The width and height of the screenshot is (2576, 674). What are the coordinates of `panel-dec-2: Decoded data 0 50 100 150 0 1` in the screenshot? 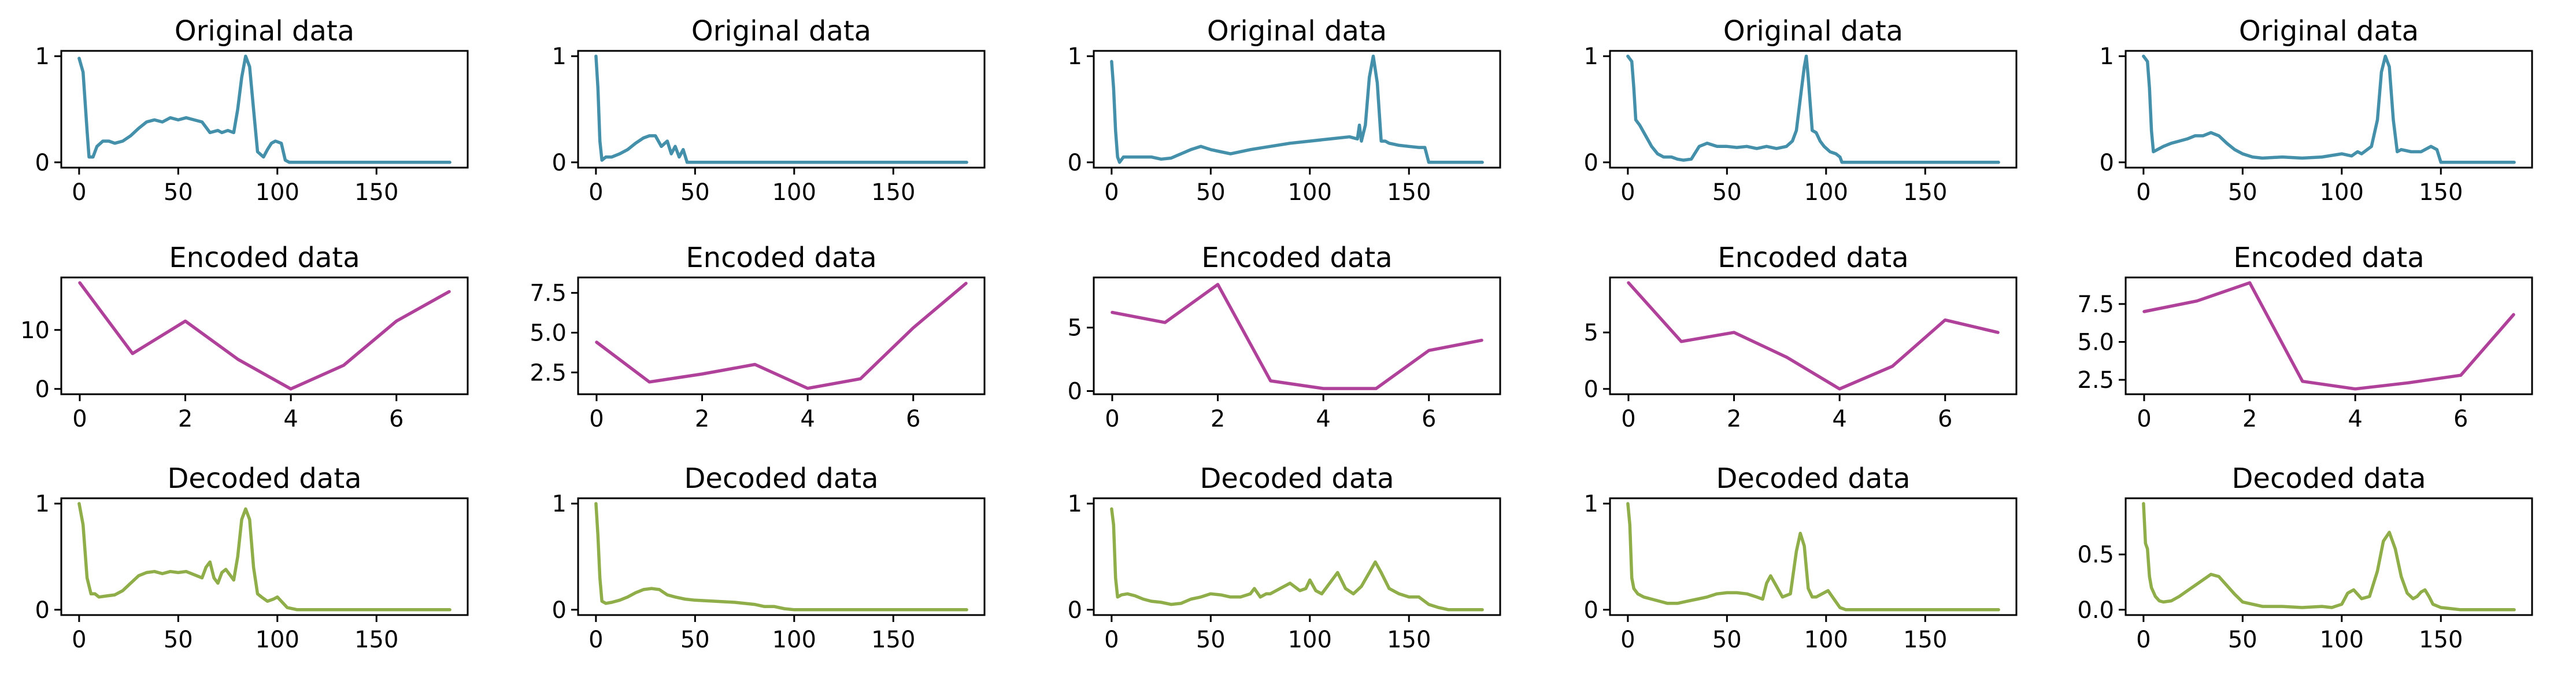 It's located at (769, 557).